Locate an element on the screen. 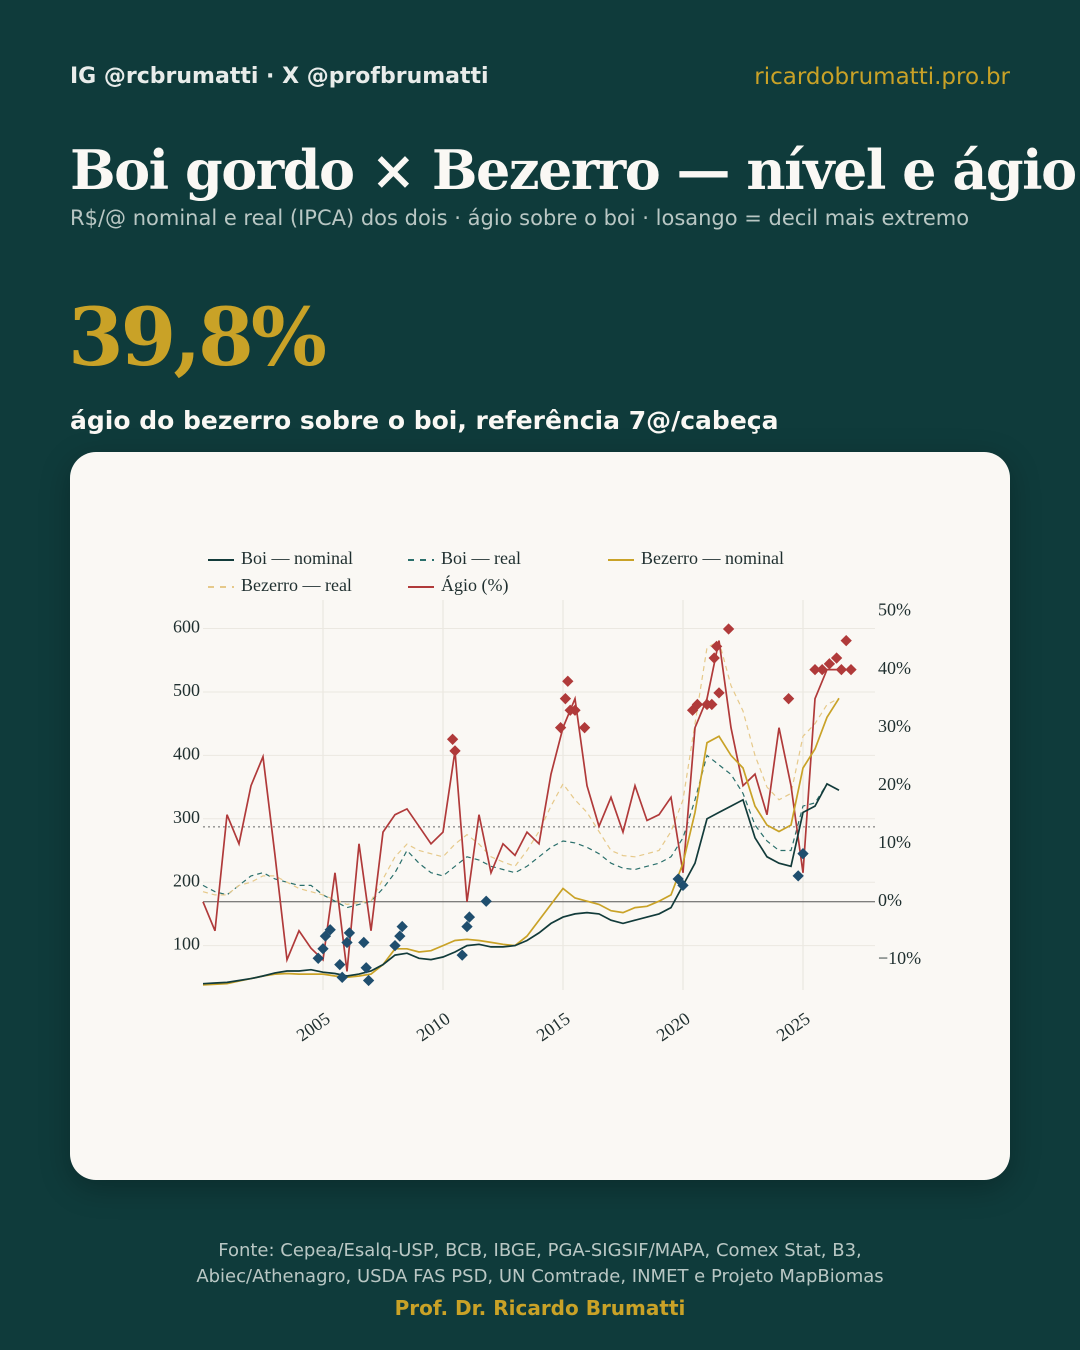 The height and width of the screenshot is (1350, 1080). title: Boi gordo × Bezerro — nível e ágio is located at coordinates (573, 170).